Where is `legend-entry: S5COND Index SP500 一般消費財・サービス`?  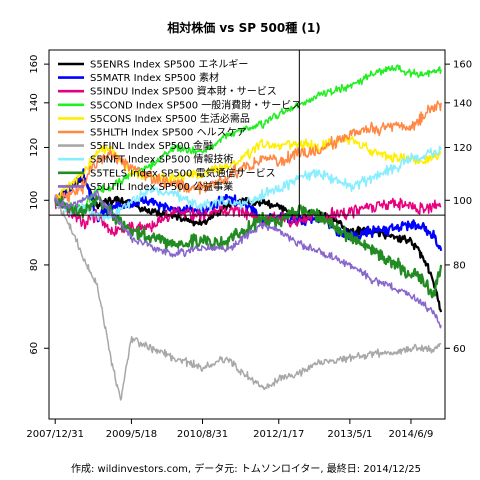
legend-entry: S5COND Index SP500 一般消費財・サービス is located at coordinates (195, 104).